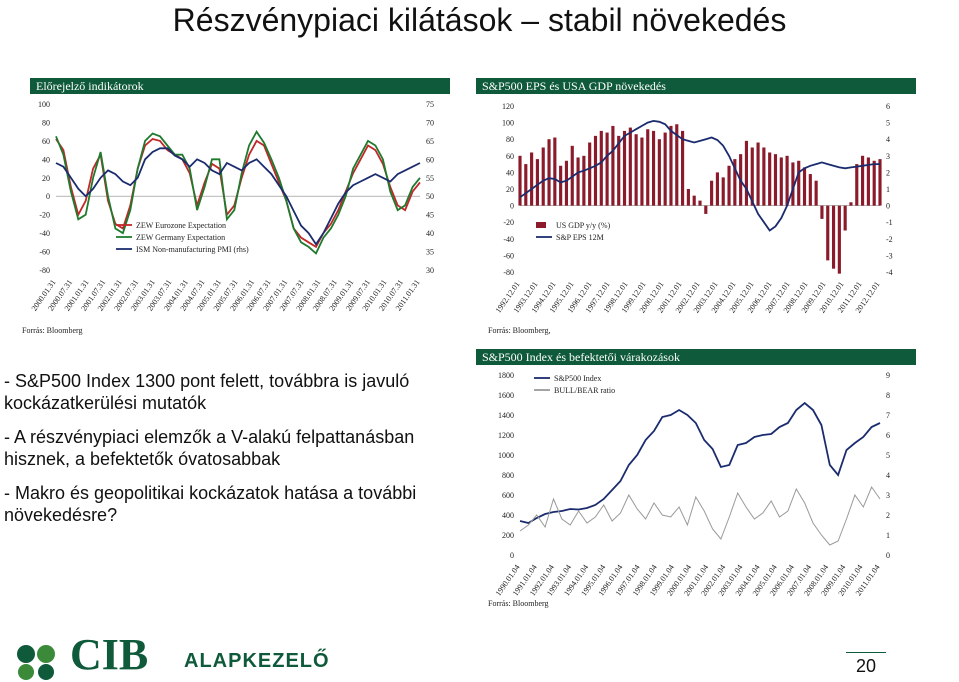  What do you see at coordinates (519, 330) in the screenshot?
I see `chart2-source: Forrás: Bloomberg,` at bounding box center [519, 330].